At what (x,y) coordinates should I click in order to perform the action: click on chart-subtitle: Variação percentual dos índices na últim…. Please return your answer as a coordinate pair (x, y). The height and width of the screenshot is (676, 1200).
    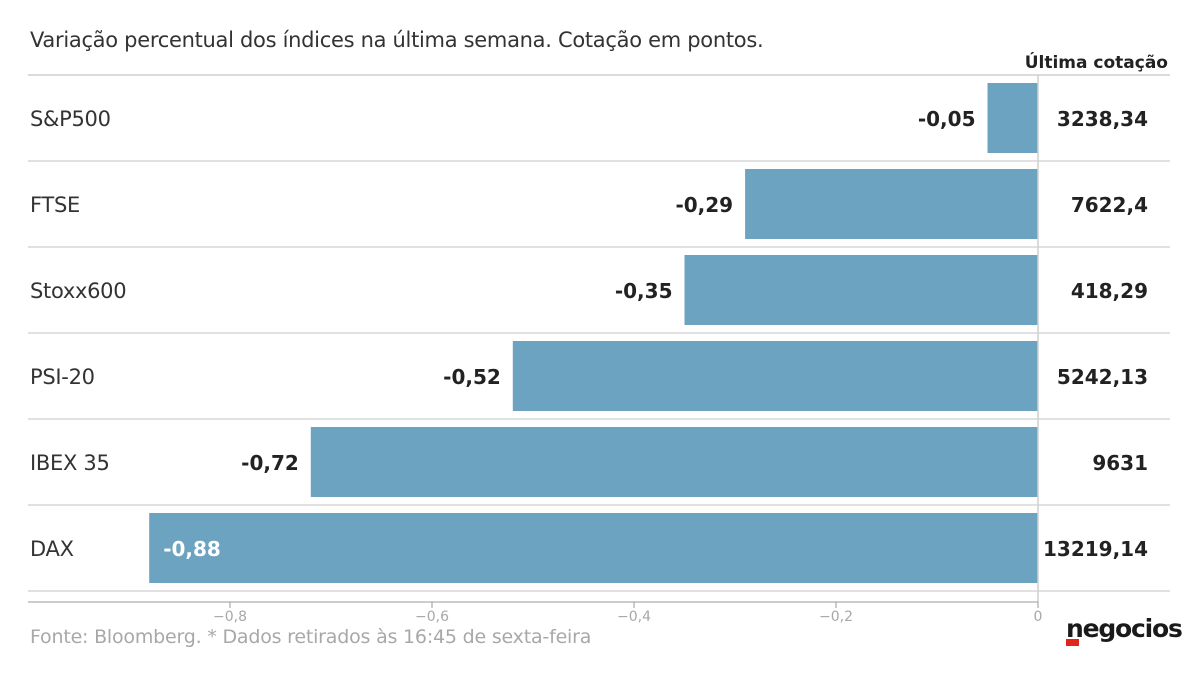
    Looking at the image, I should click on (397, 40).